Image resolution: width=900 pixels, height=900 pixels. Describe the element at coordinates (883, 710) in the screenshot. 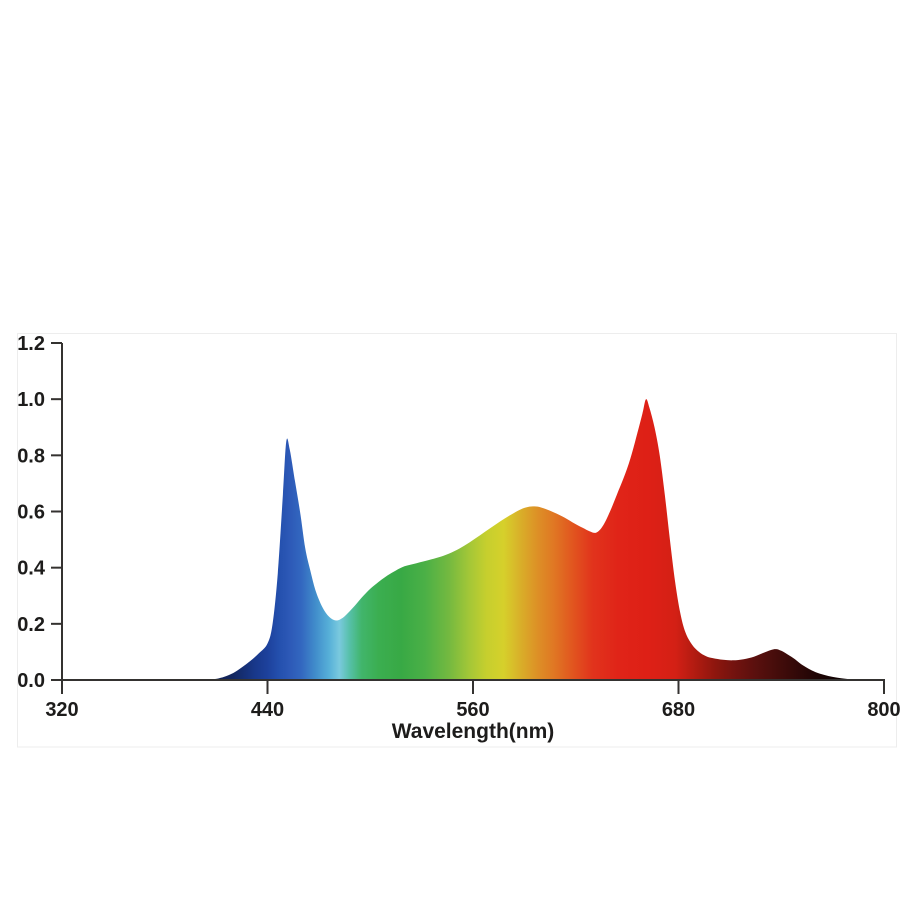

I see `x-tick-label: 800` at that location.